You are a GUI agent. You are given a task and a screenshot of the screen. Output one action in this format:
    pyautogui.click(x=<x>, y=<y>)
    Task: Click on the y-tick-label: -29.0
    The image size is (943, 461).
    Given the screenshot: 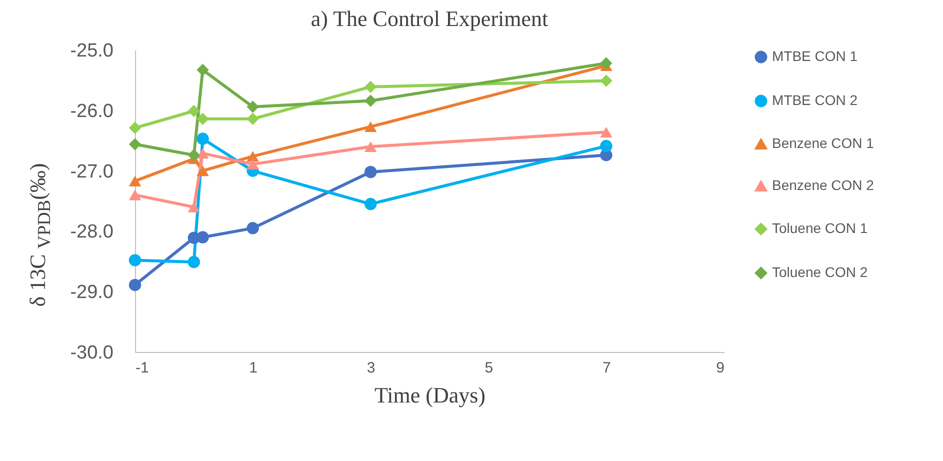 What is the action you would take?
    pyautogui.click(x=92, y=293)
    